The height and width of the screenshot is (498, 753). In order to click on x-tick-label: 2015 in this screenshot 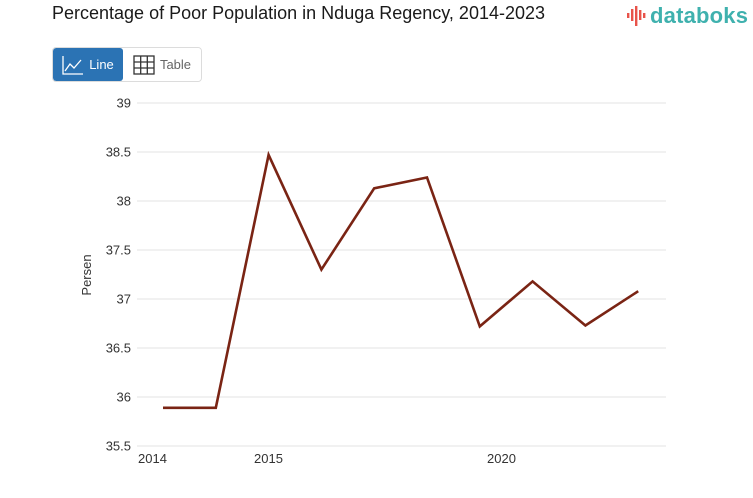, I will do `click(268, 458)`.